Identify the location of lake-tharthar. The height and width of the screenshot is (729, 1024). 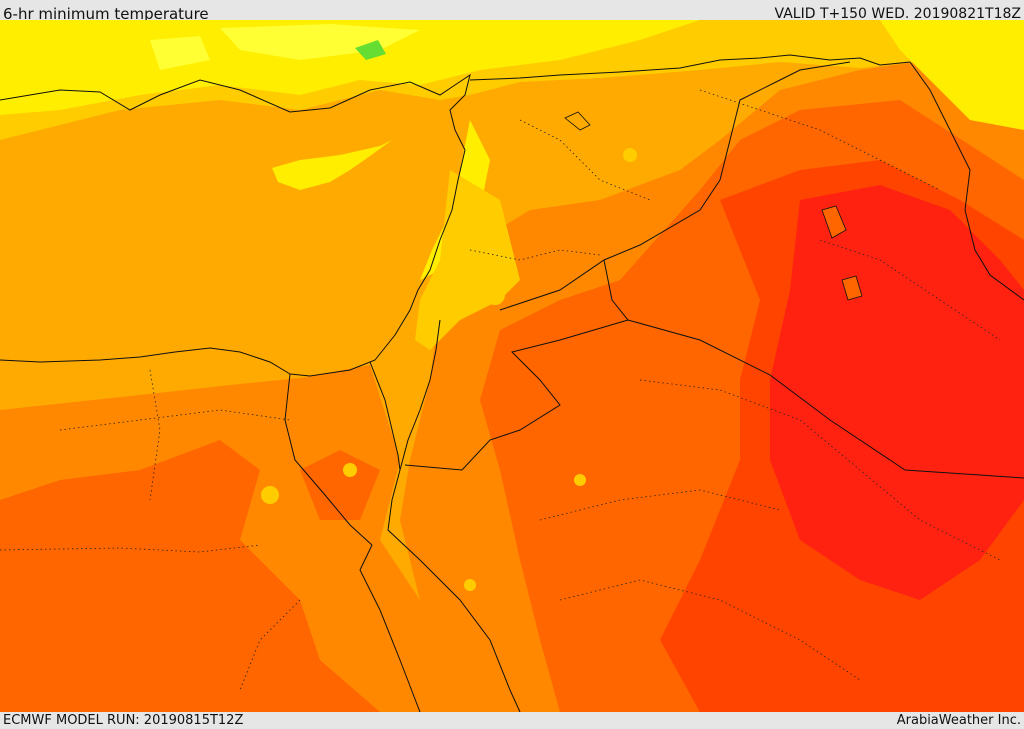
(834, 222).